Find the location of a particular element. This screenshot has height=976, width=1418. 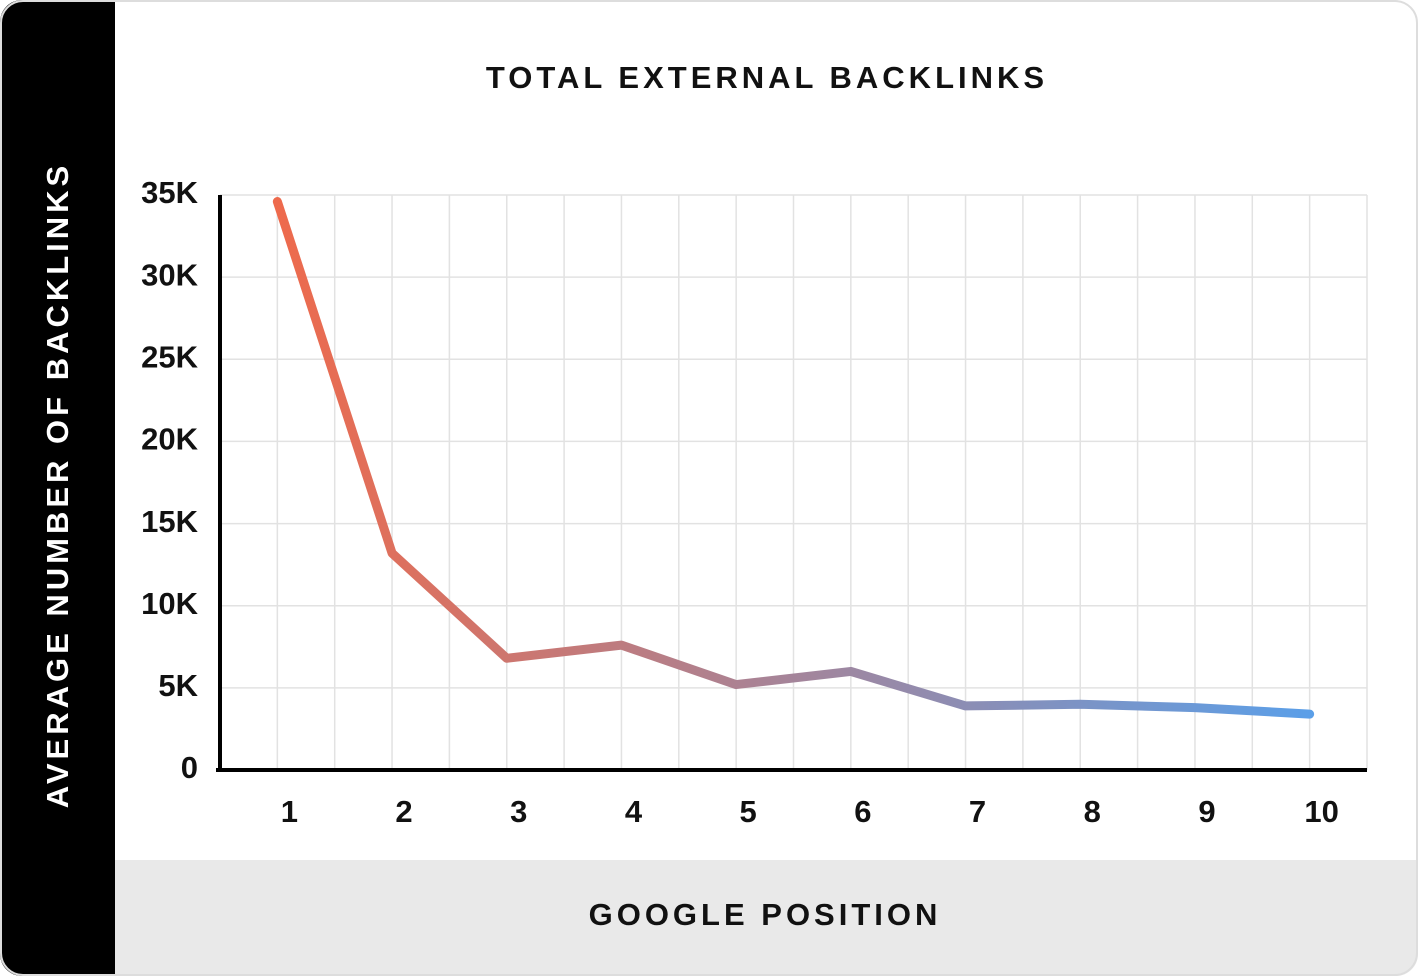

y-tick-label: 20K is located at coordinates (169, 439).